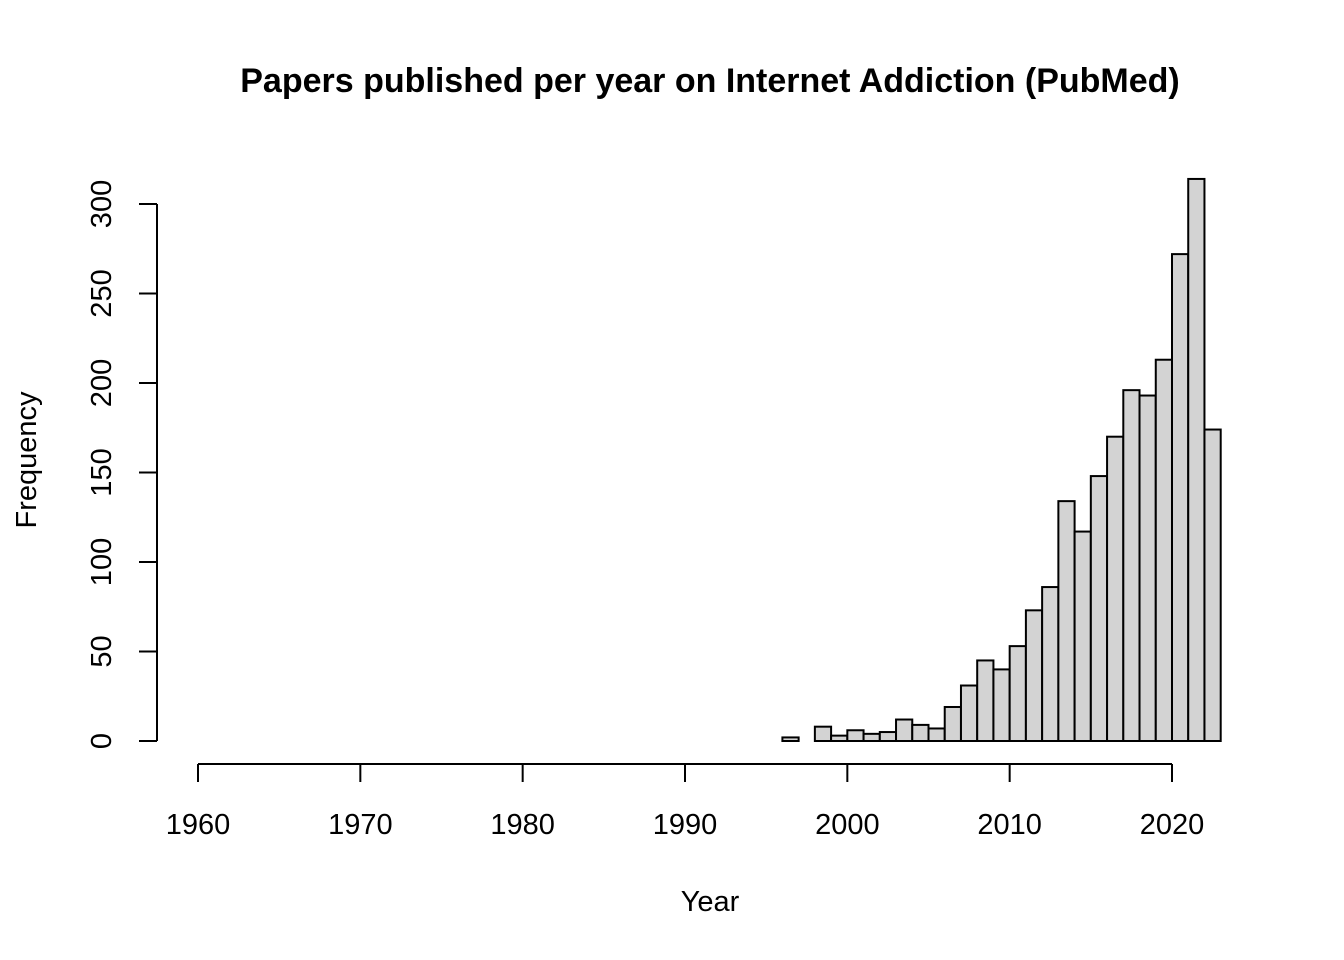 Image resolution: width=1344 pixels, height=960 pixels. Describe the element at coordinates (102, 741) in the screenshot. I see `y-tick-label-0: 0` at that location.